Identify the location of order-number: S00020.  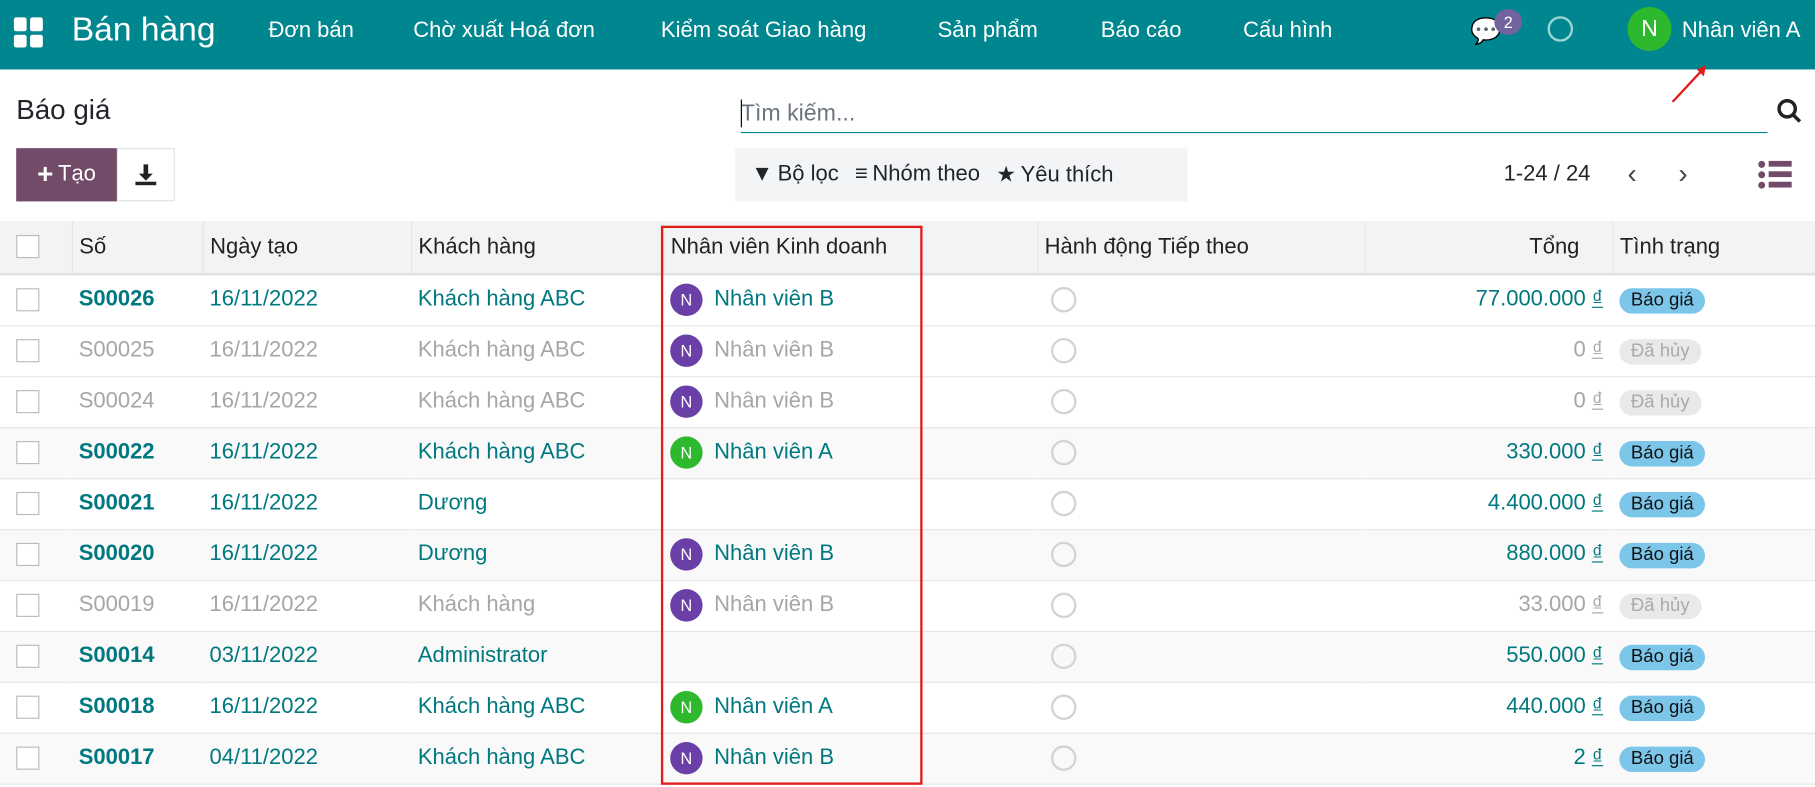
(137, 554).